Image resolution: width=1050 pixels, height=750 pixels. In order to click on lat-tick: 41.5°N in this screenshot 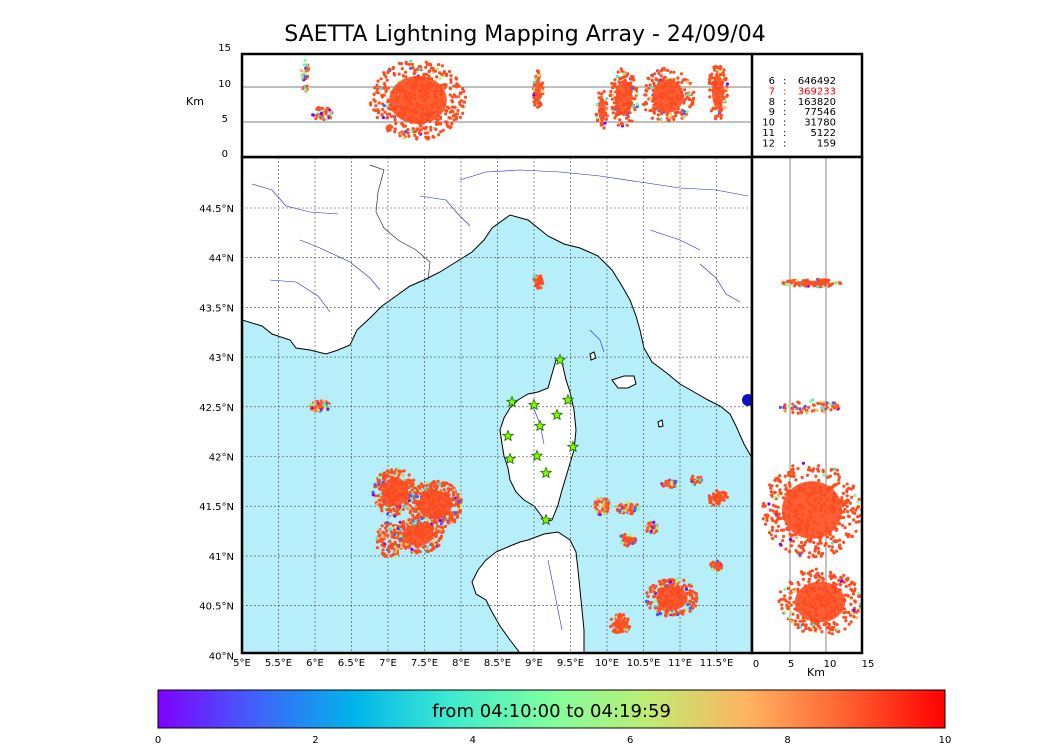, I will do `click(216, 507)`.